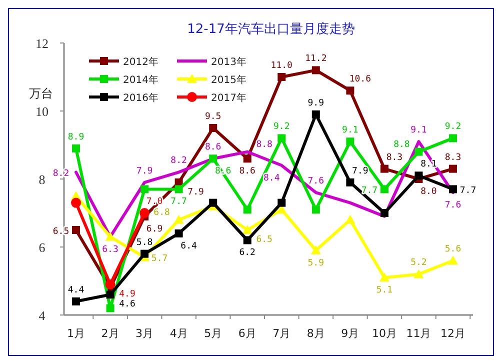 This screenshot has height=362, width=500. Describe the element at coordinates (418, 263) in the screenshot. I see `data-label: 5.2` at that location.